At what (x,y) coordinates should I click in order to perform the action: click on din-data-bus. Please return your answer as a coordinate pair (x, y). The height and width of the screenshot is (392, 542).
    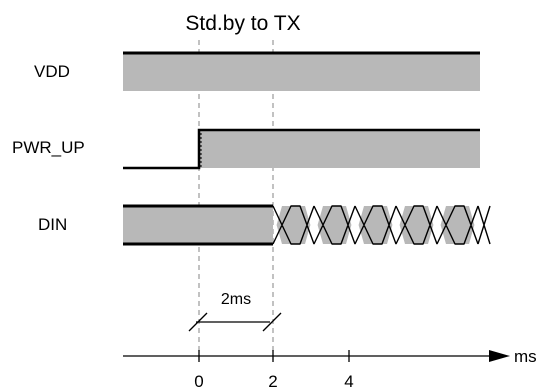
    Looking at the image, I should click on (381, 225).